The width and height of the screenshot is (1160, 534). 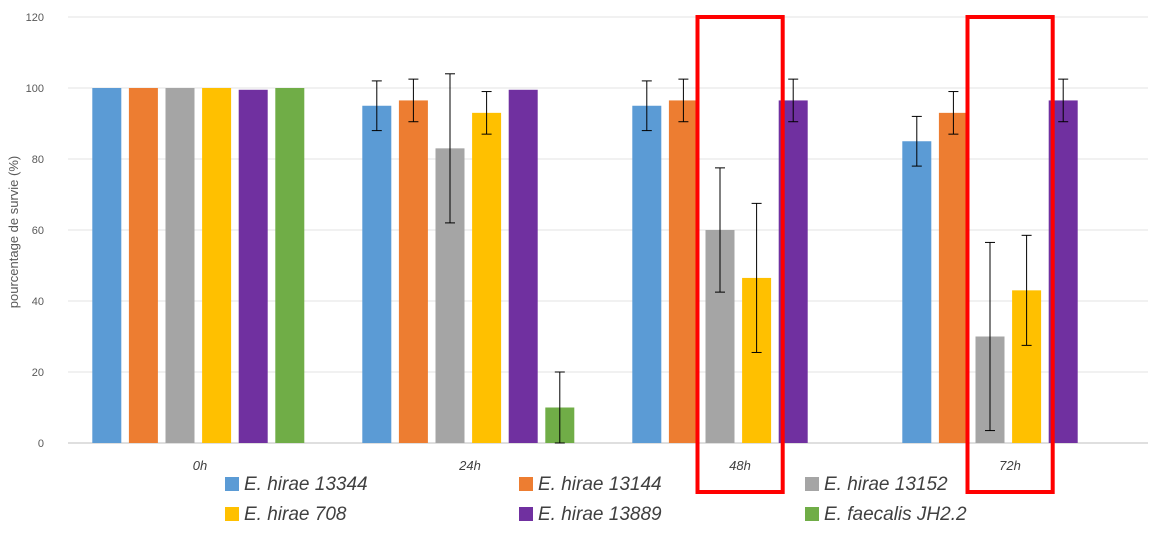 I want to click on y-axis-label: pourcentage de survie (%), so click(x=13, y=232).